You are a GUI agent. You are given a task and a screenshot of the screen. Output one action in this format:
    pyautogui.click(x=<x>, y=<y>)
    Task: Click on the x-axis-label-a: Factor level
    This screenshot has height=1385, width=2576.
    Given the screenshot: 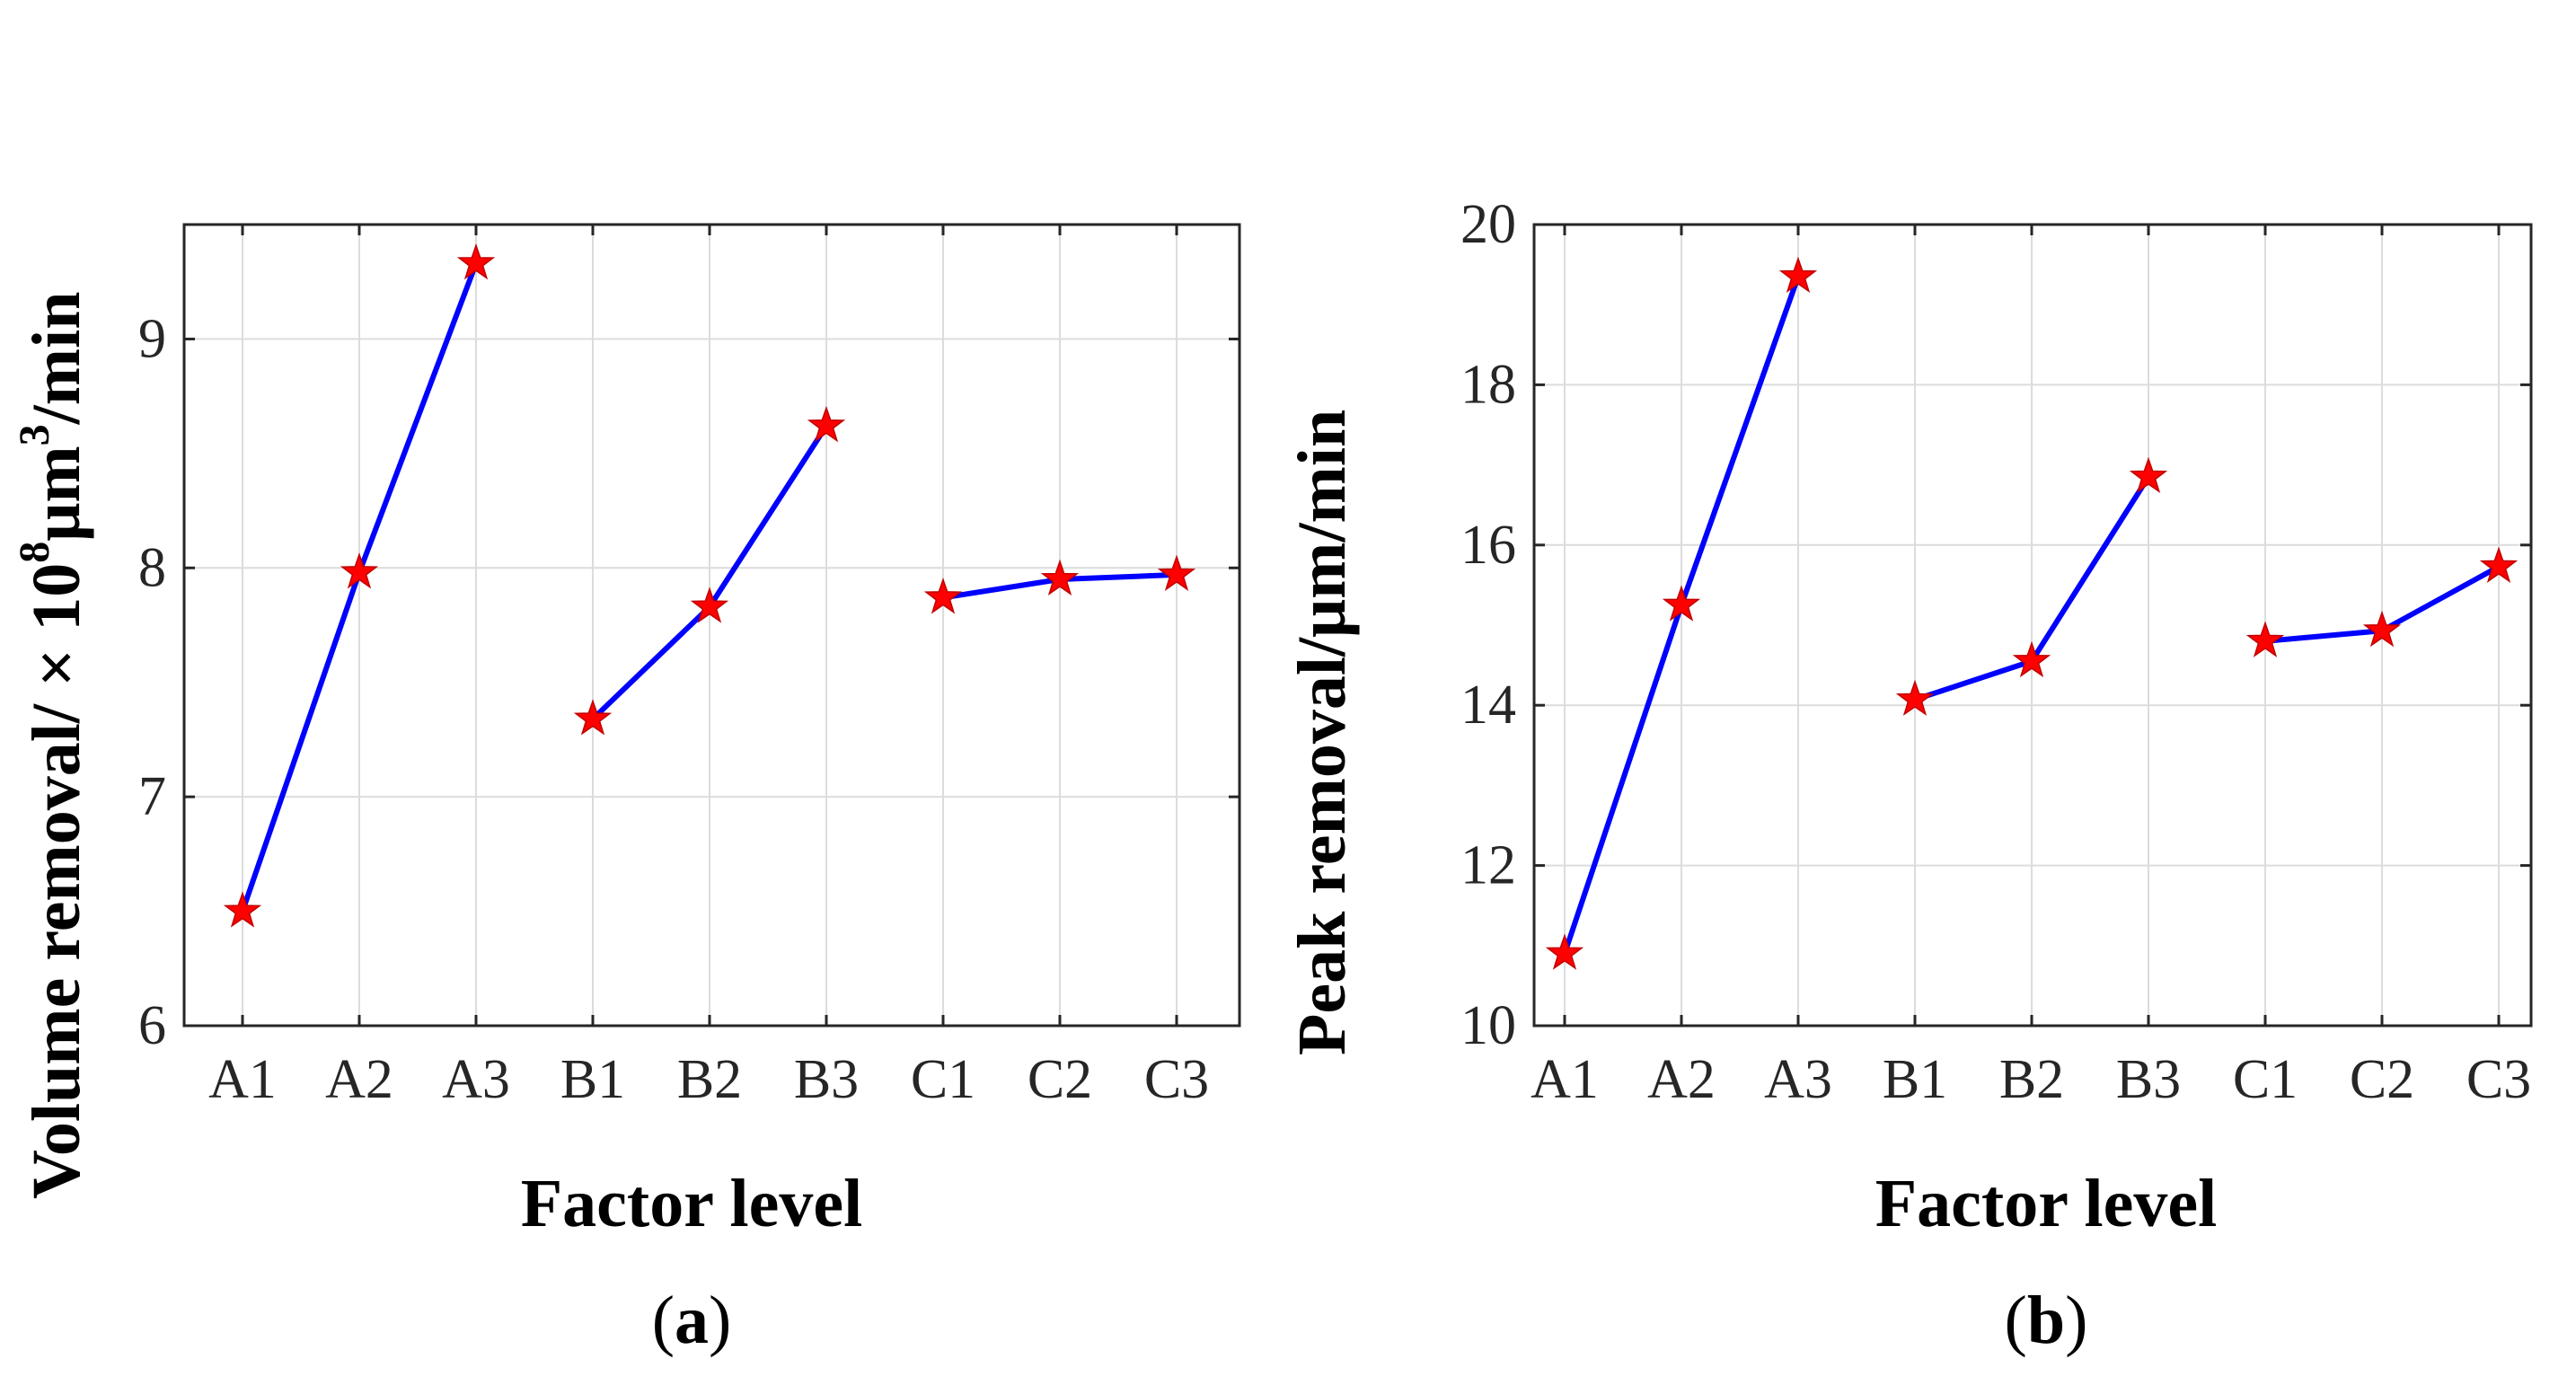 What is the action you would take?
    pyautogui.click(x=692, y=1203)
    